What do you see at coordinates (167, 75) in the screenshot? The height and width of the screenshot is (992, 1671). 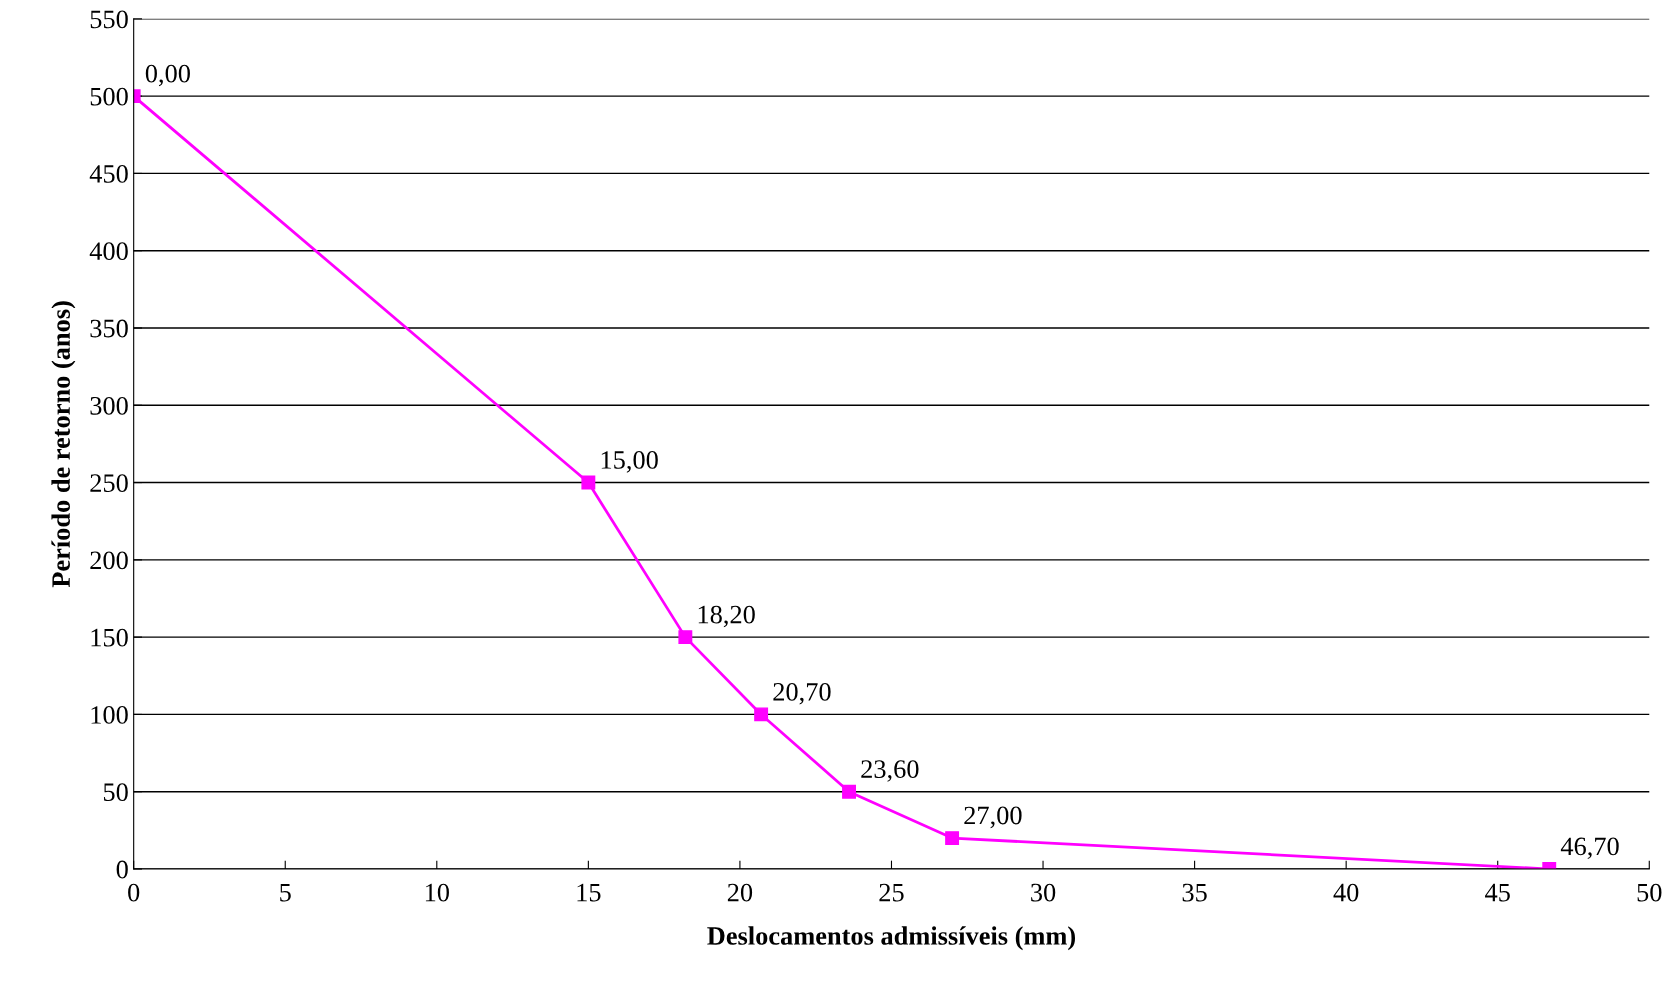 I see `annotation: 0,00` at bounding box center [167, 75].